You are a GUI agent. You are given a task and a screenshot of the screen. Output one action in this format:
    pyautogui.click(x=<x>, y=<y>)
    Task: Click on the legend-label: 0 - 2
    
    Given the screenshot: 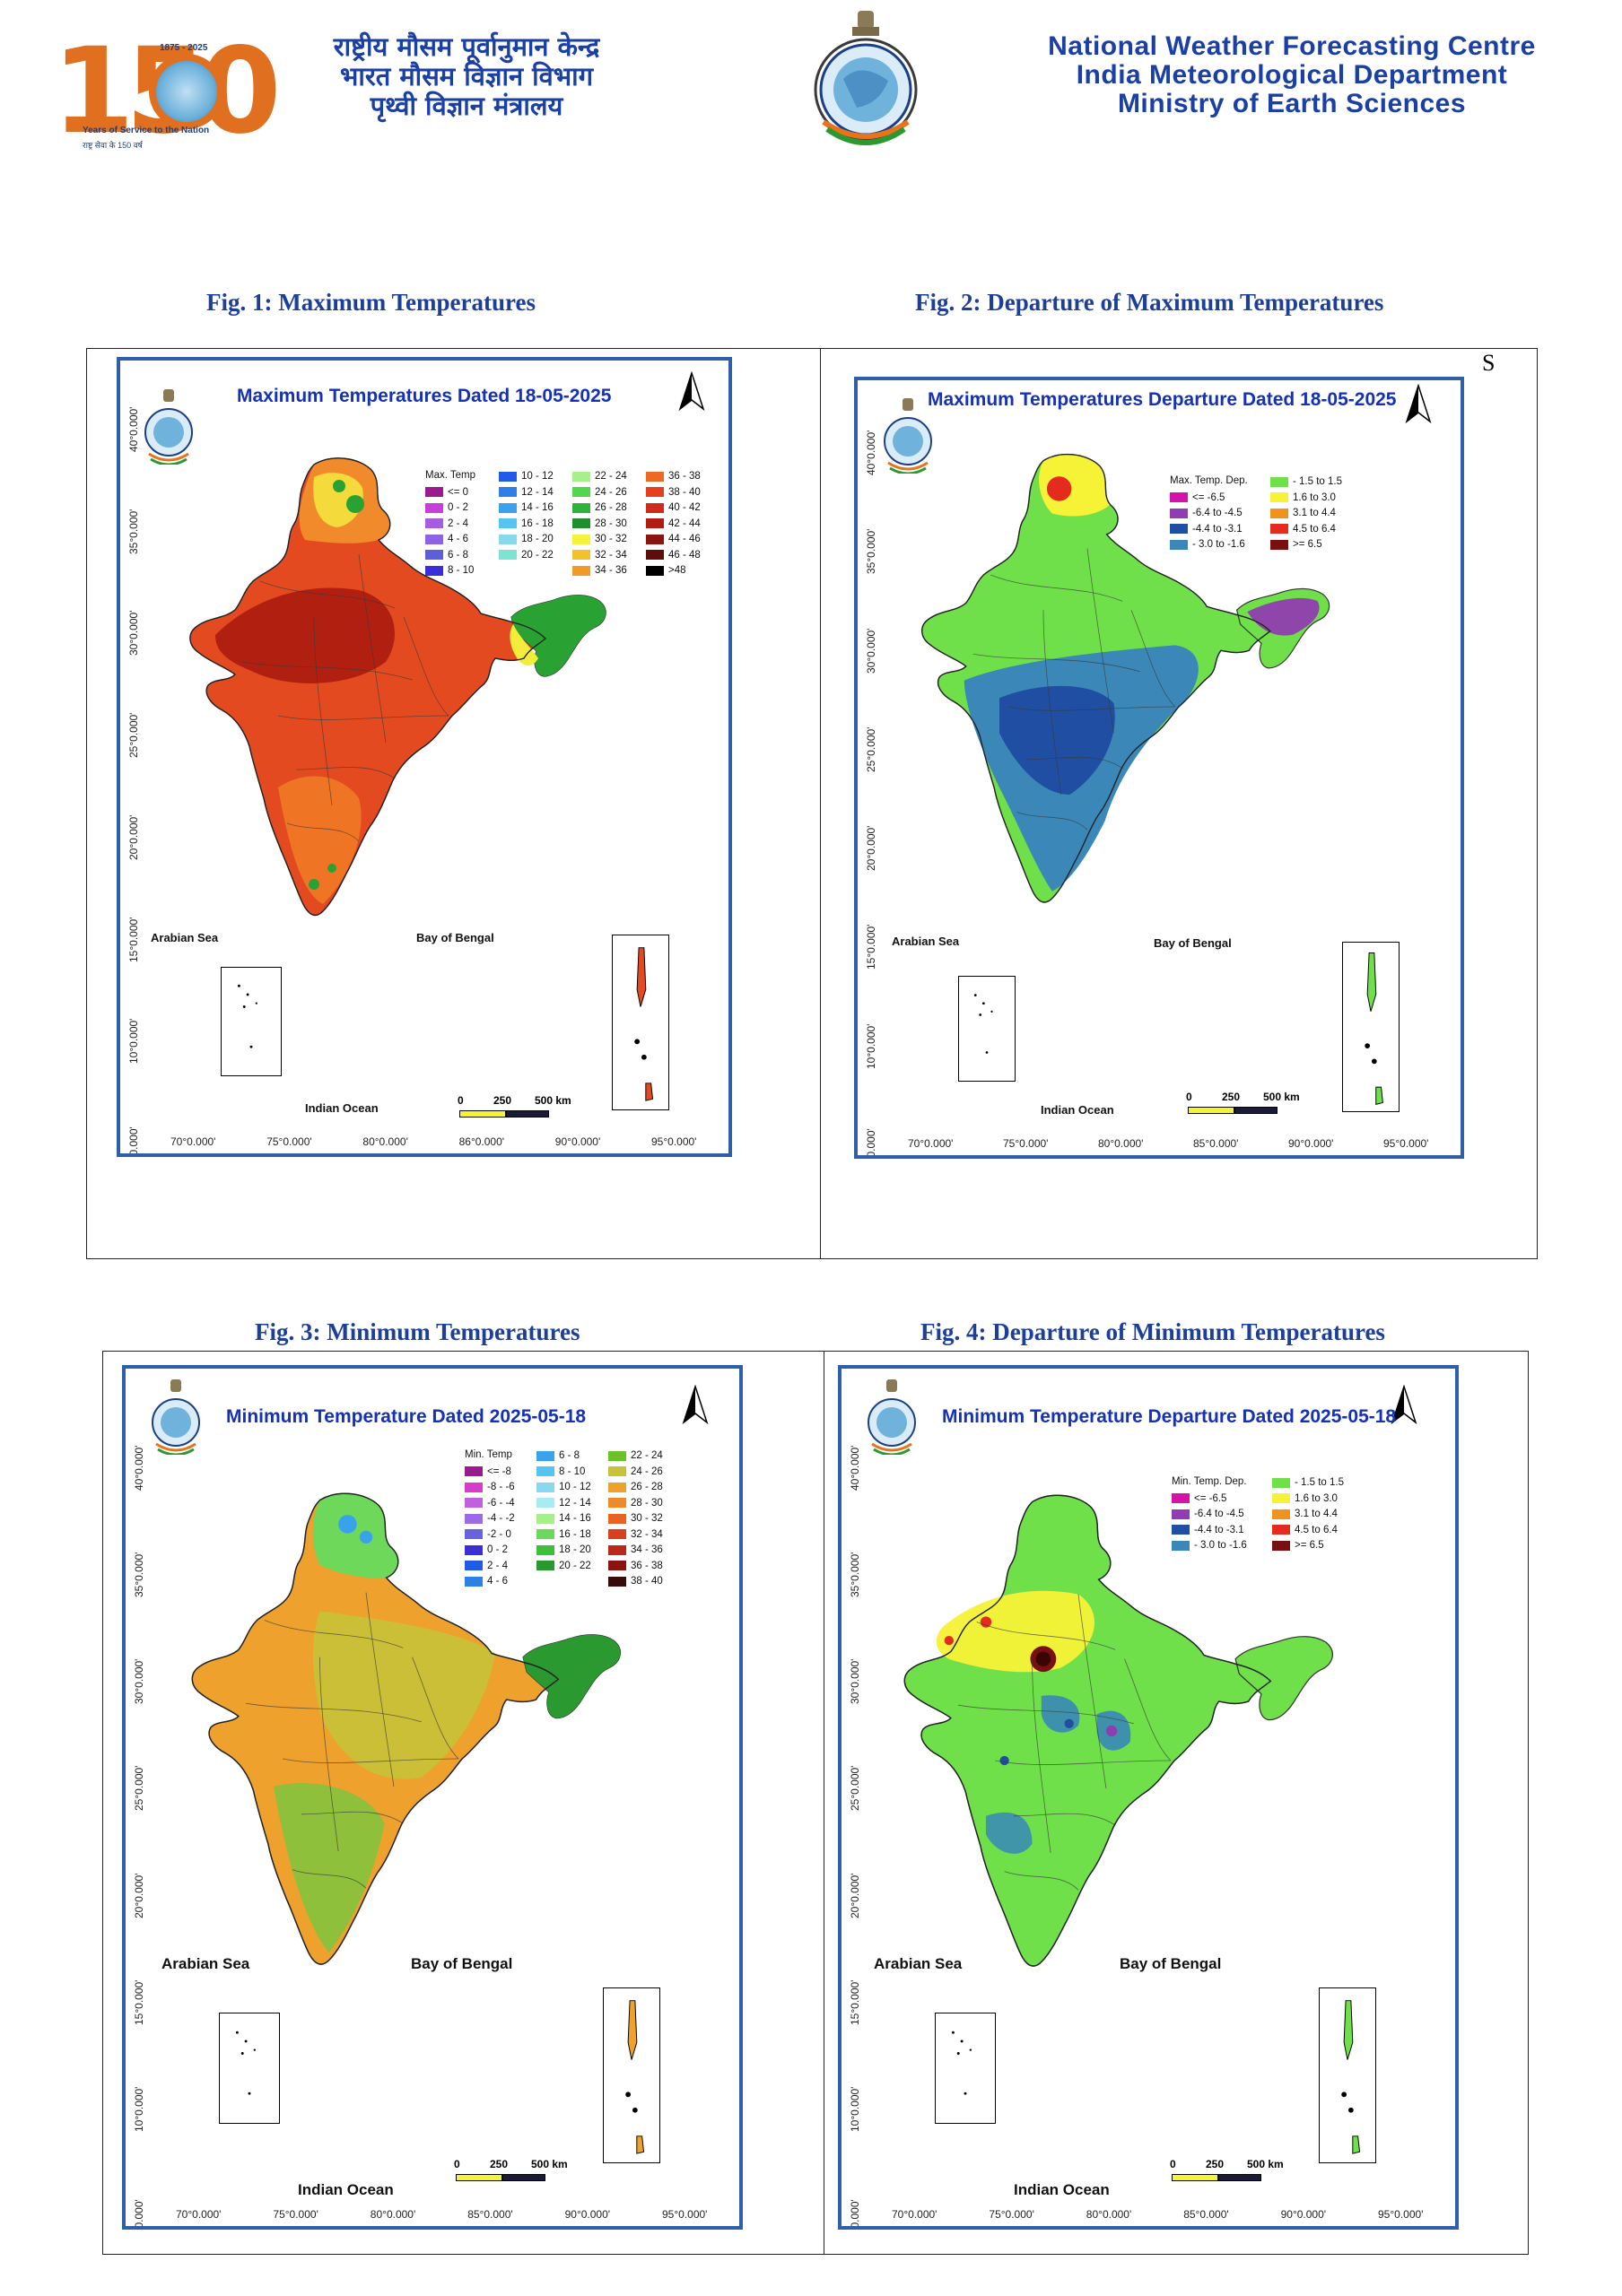 What is the action you would take?
    pyautogui.click(x=459, y=507)
    